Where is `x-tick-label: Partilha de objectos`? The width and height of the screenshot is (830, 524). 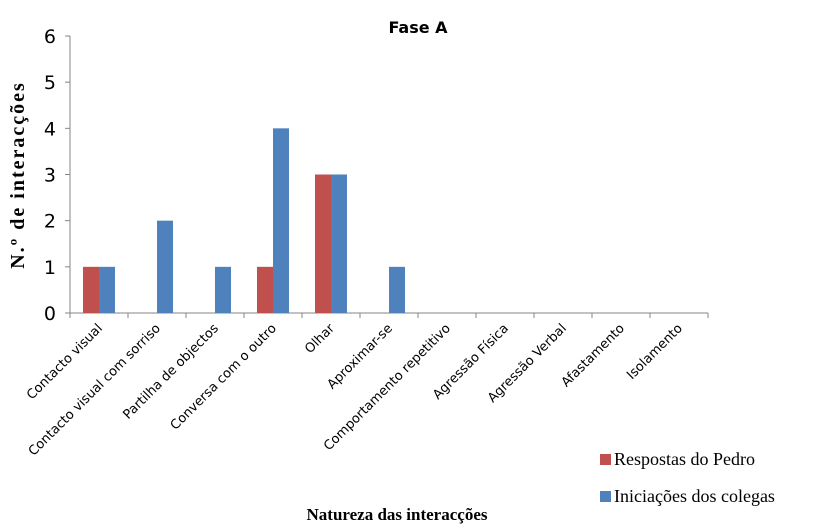 x-tick-label: Partilha de objectos is located at coordinates (171, 372).